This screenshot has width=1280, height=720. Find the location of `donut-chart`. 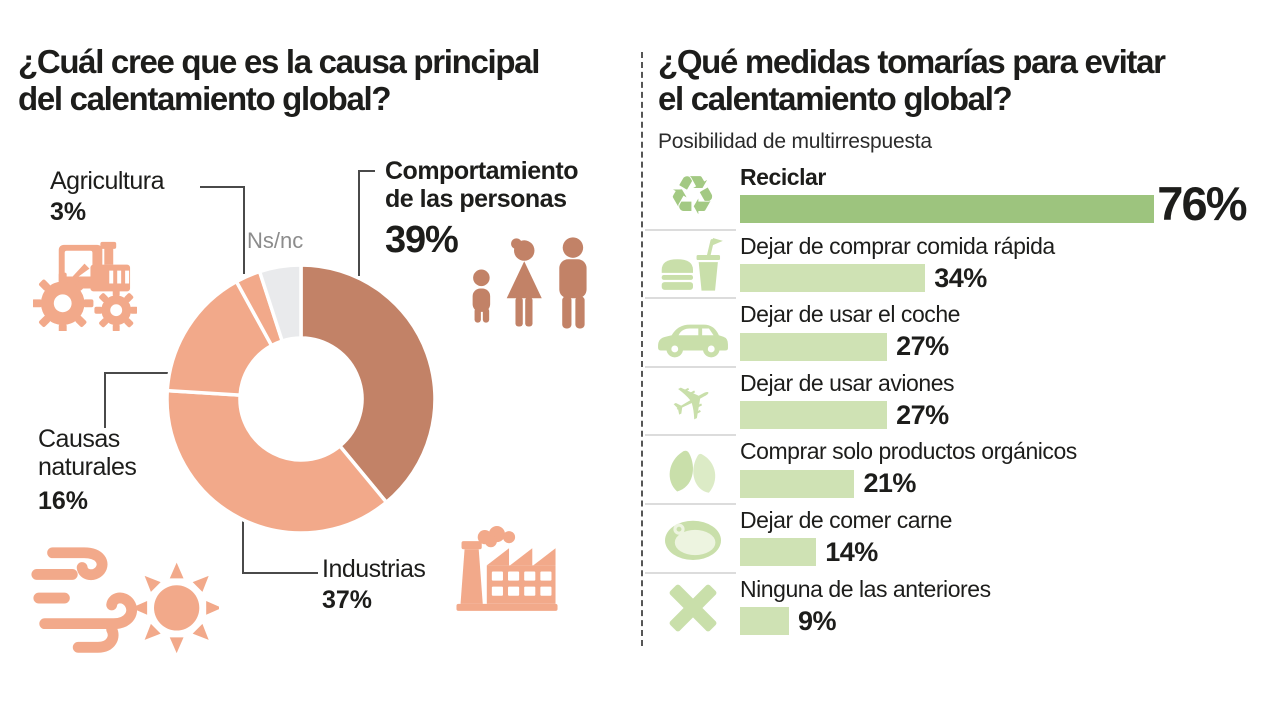

donut-chart is located at coordinates (301, 399).